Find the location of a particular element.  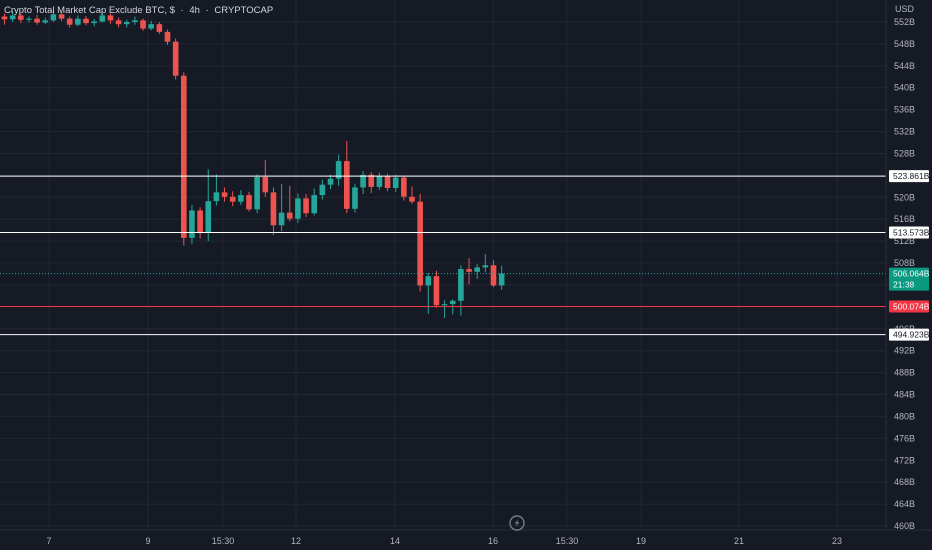

current-price-label: 506.064B is located at coordinates (911, 274).